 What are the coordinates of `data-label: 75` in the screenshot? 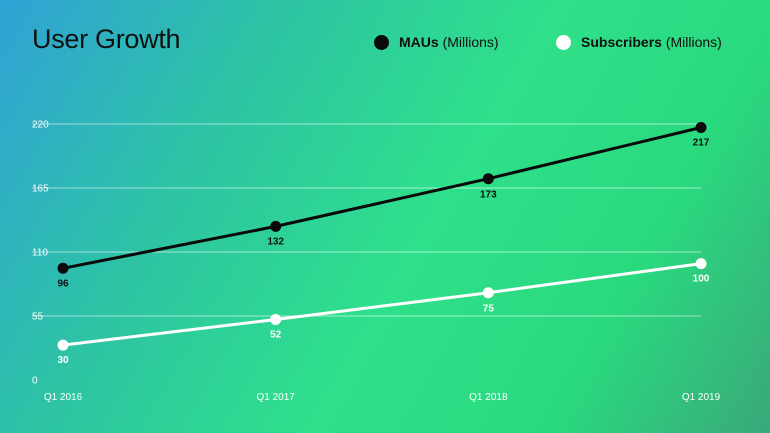 It's located at (489, 309).